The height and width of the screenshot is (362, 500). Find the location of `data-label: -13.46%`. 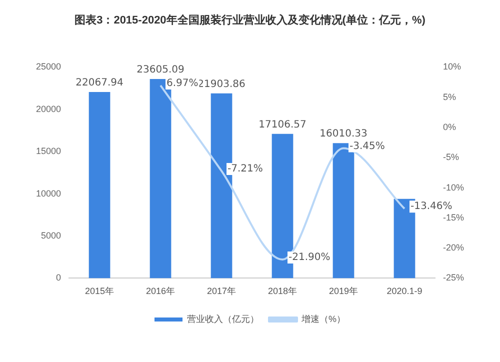

data-label: -13.46% is located at coordinates (431, 206).